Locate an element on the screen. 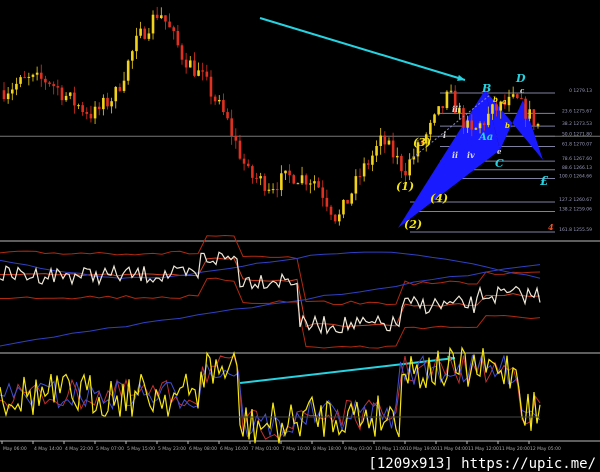  fib-level-label: 0 1279.13 is located at coordinates (580, 91).